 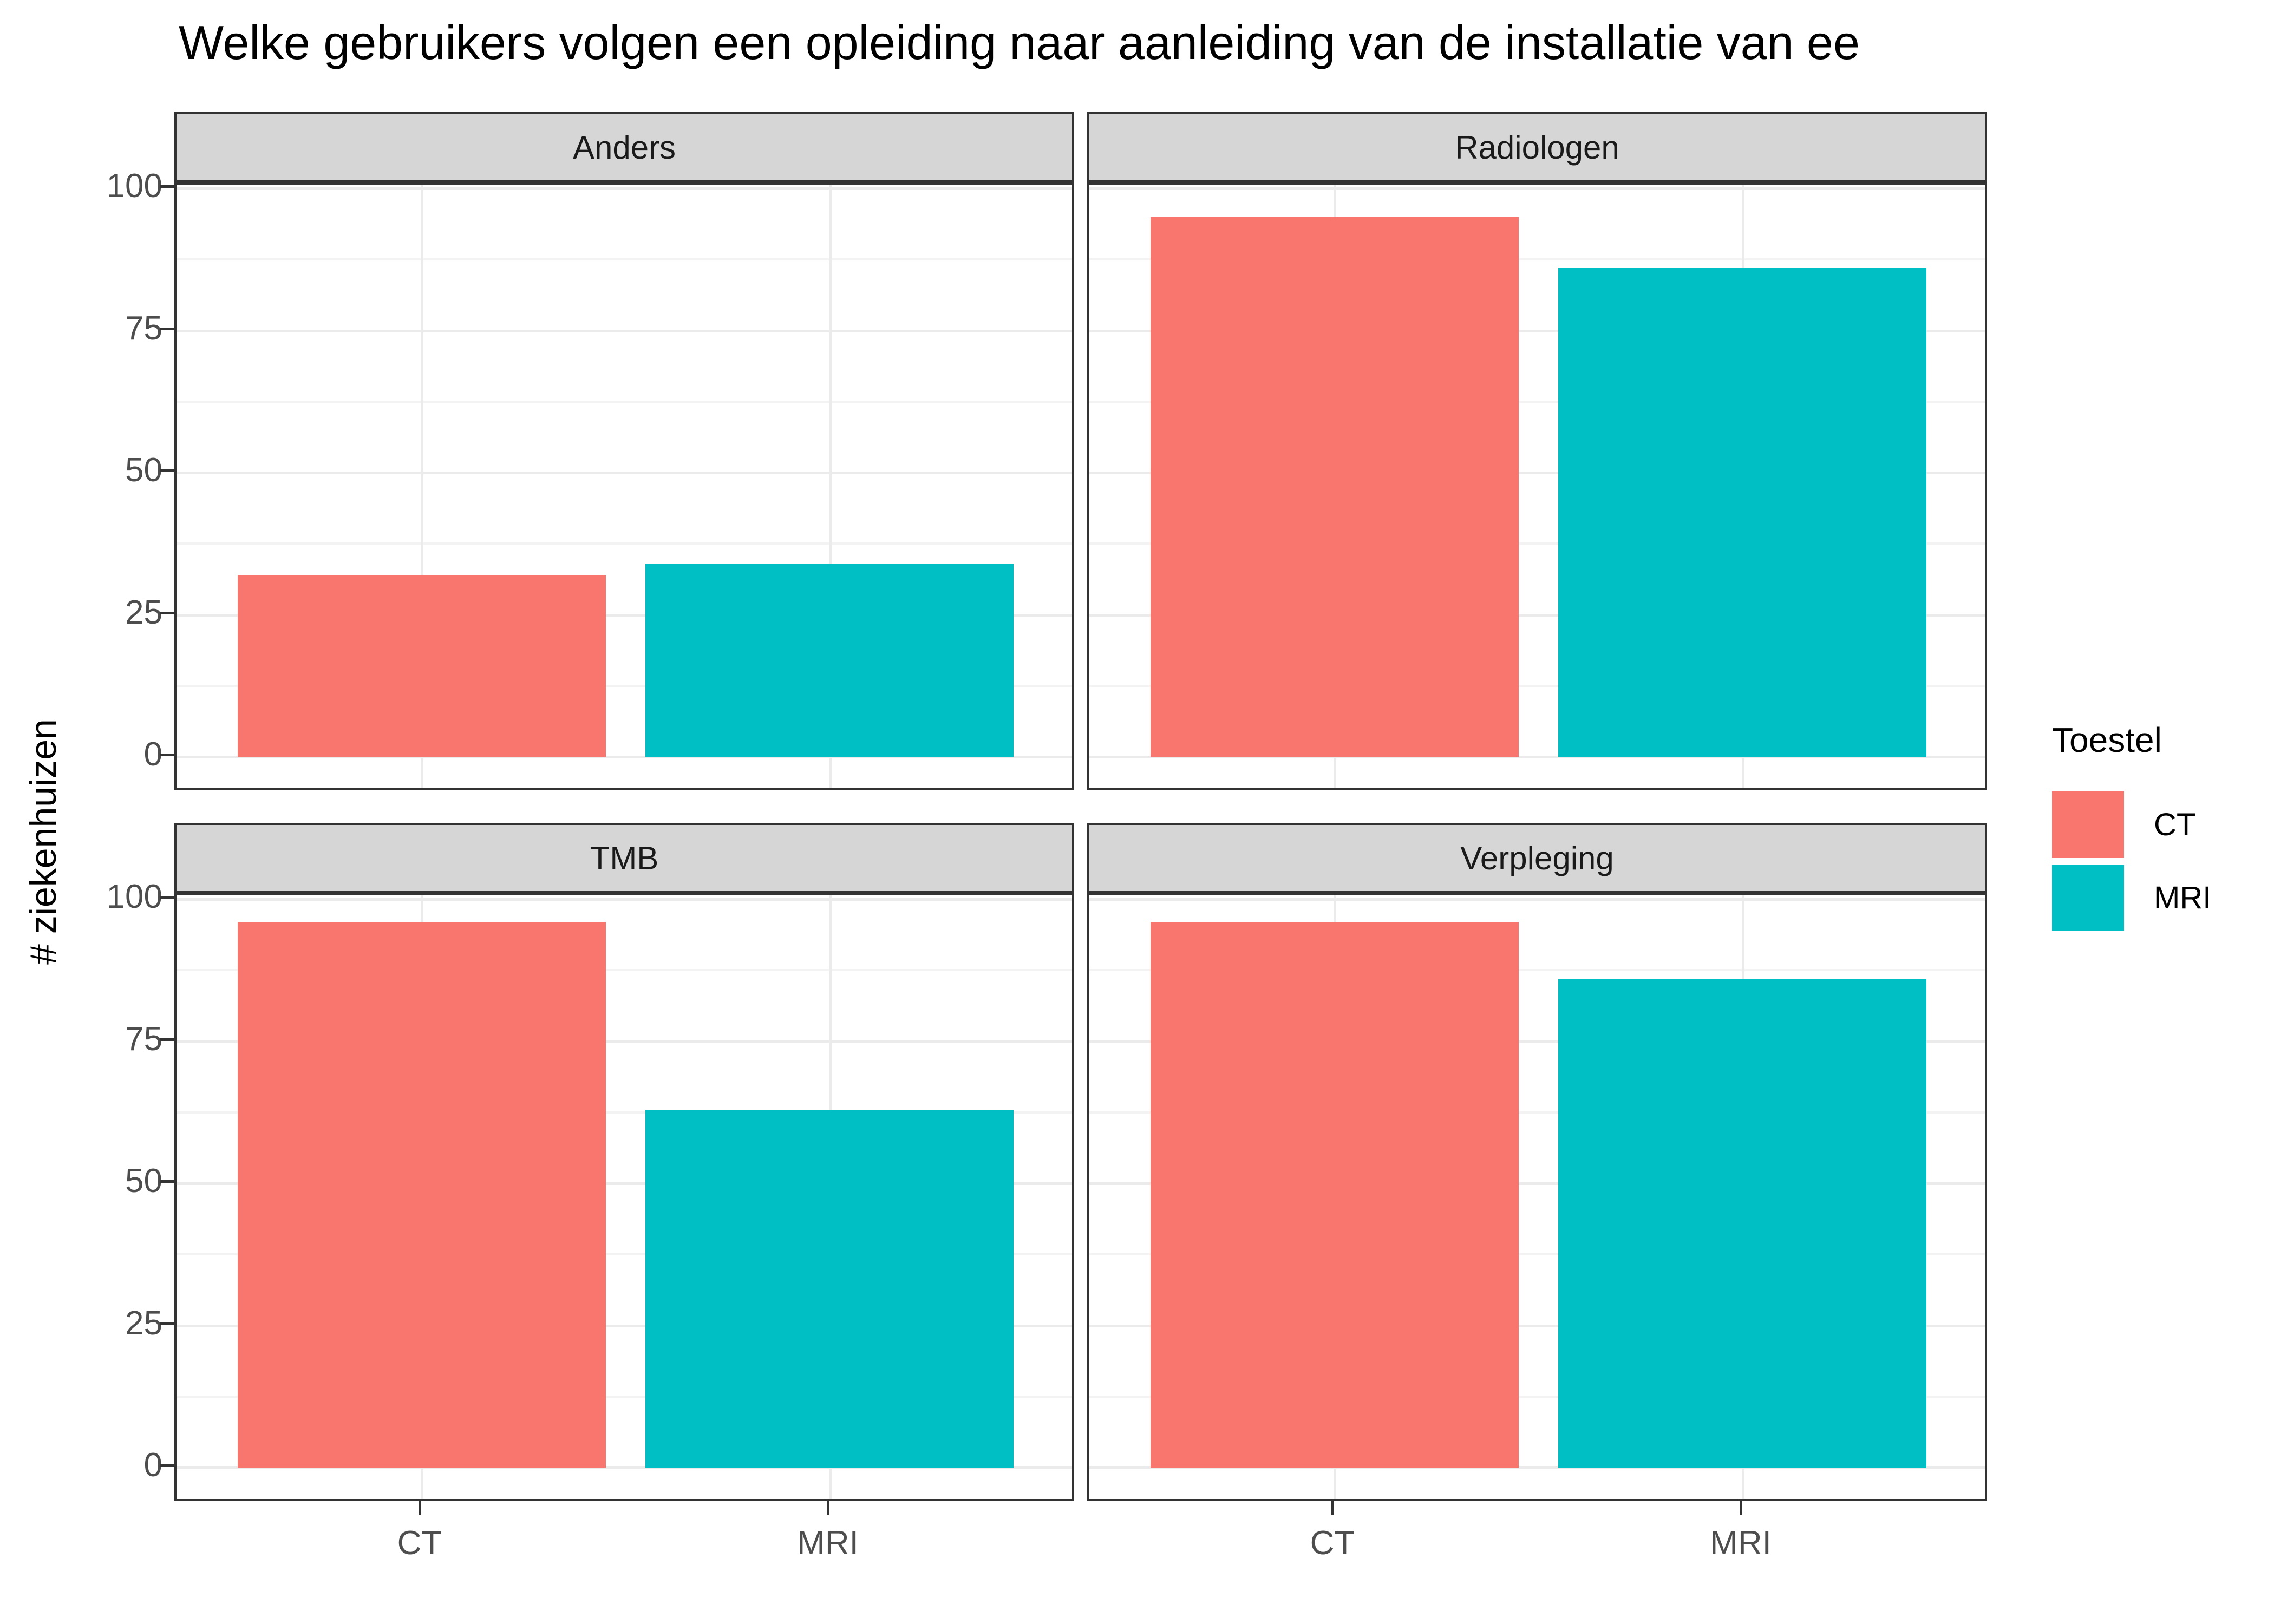 What do you see at coordinates (2088, 824) in the screenshot?
I see `legend-swatch-ct` at bounding box center [2088, 824].